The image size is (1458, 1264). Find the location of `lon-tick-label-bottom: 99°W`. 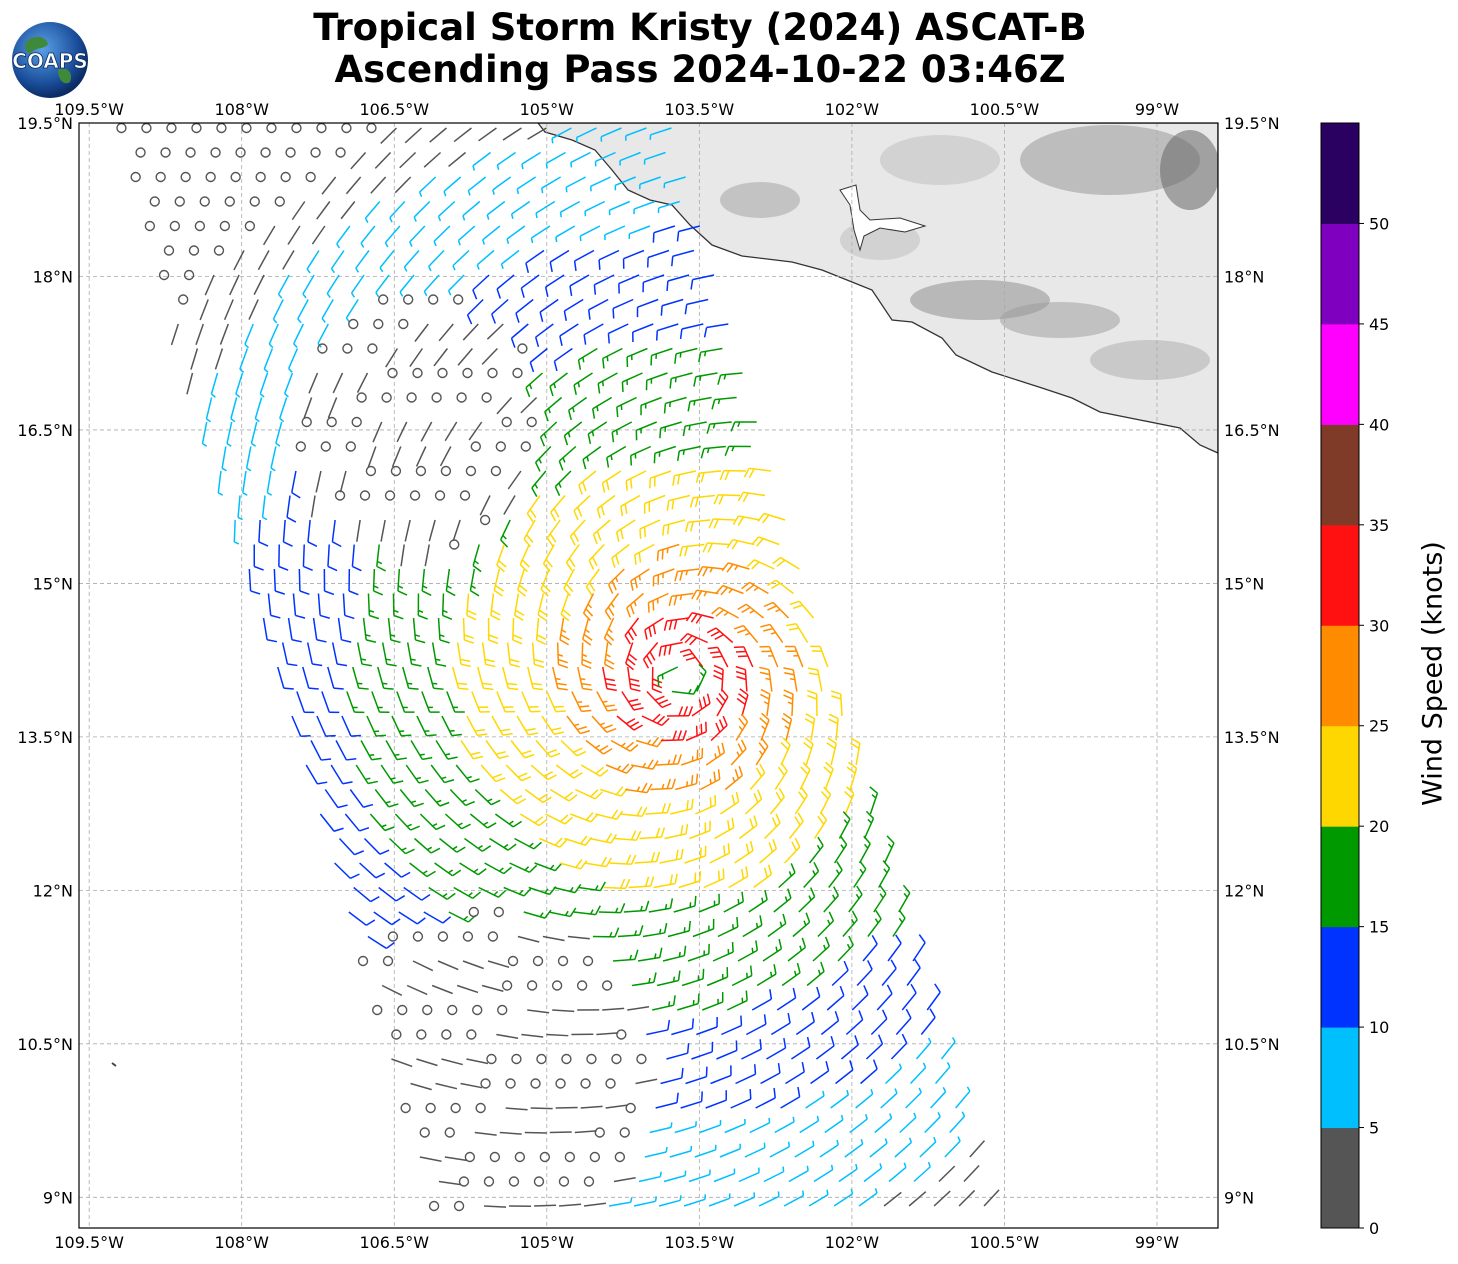

lon-tick-label-bottom: 99°W is located at coordinates (1157, 1242).